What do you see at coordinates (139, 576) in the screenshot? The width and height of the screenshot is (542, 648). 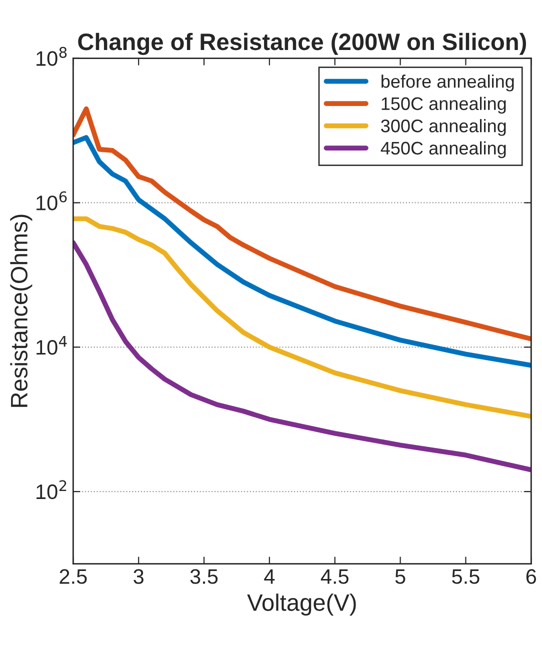 I see `x-tick-label: 3` at bounding box center [139, 576].